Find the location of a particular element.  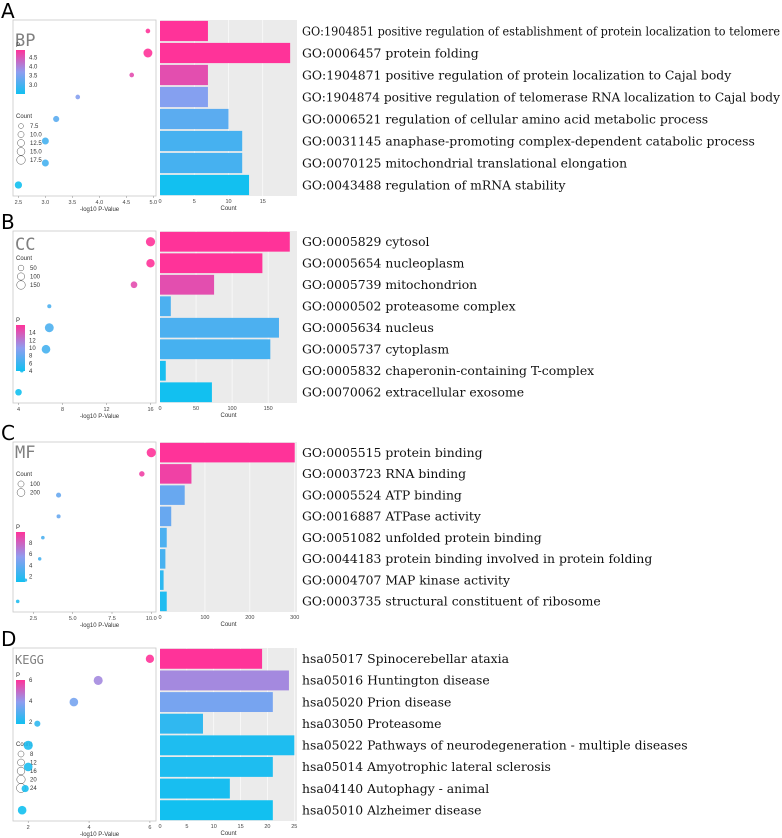

term-id: GO:0051082 is located at coordinates (341, 537).